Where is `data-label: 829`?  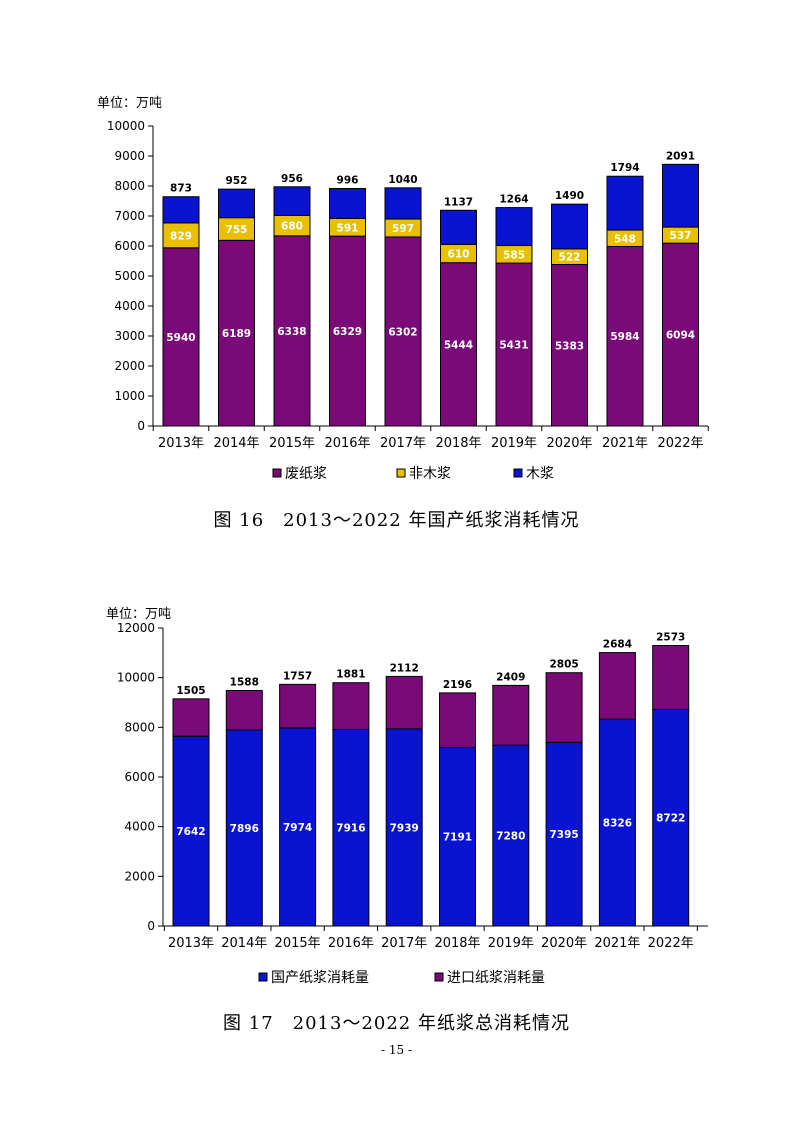
data-label: 829 is located at coordinates (181, 236).